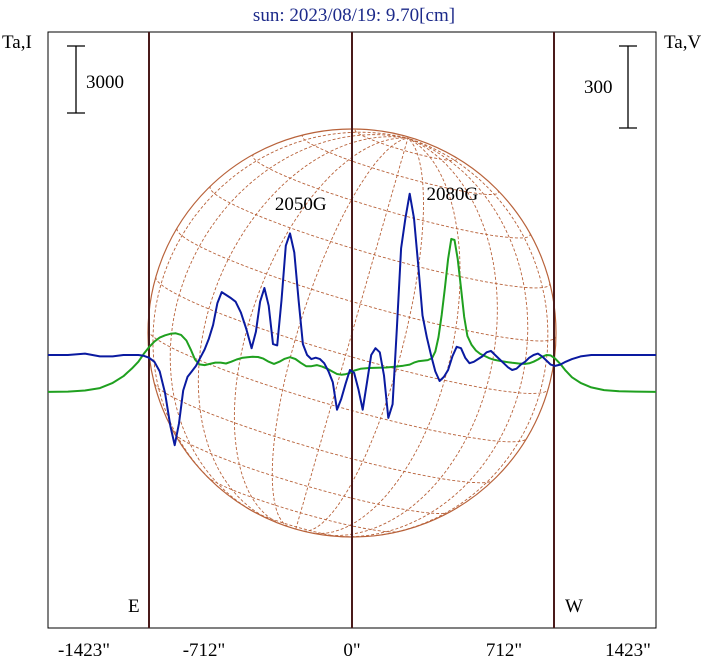 This screenshot has height=662, width=708. What do you see at coordinates (105, 82) in the screenshot?
I see `left-scale-bar-label: 3000` at bounding box center [105, 82].